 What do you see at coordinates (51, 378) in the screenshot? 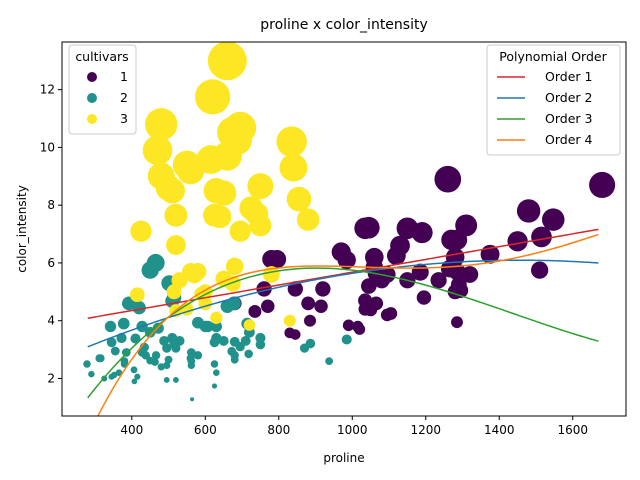
I see `y-tick-label-2: 2` at bounding box center [51, 378].